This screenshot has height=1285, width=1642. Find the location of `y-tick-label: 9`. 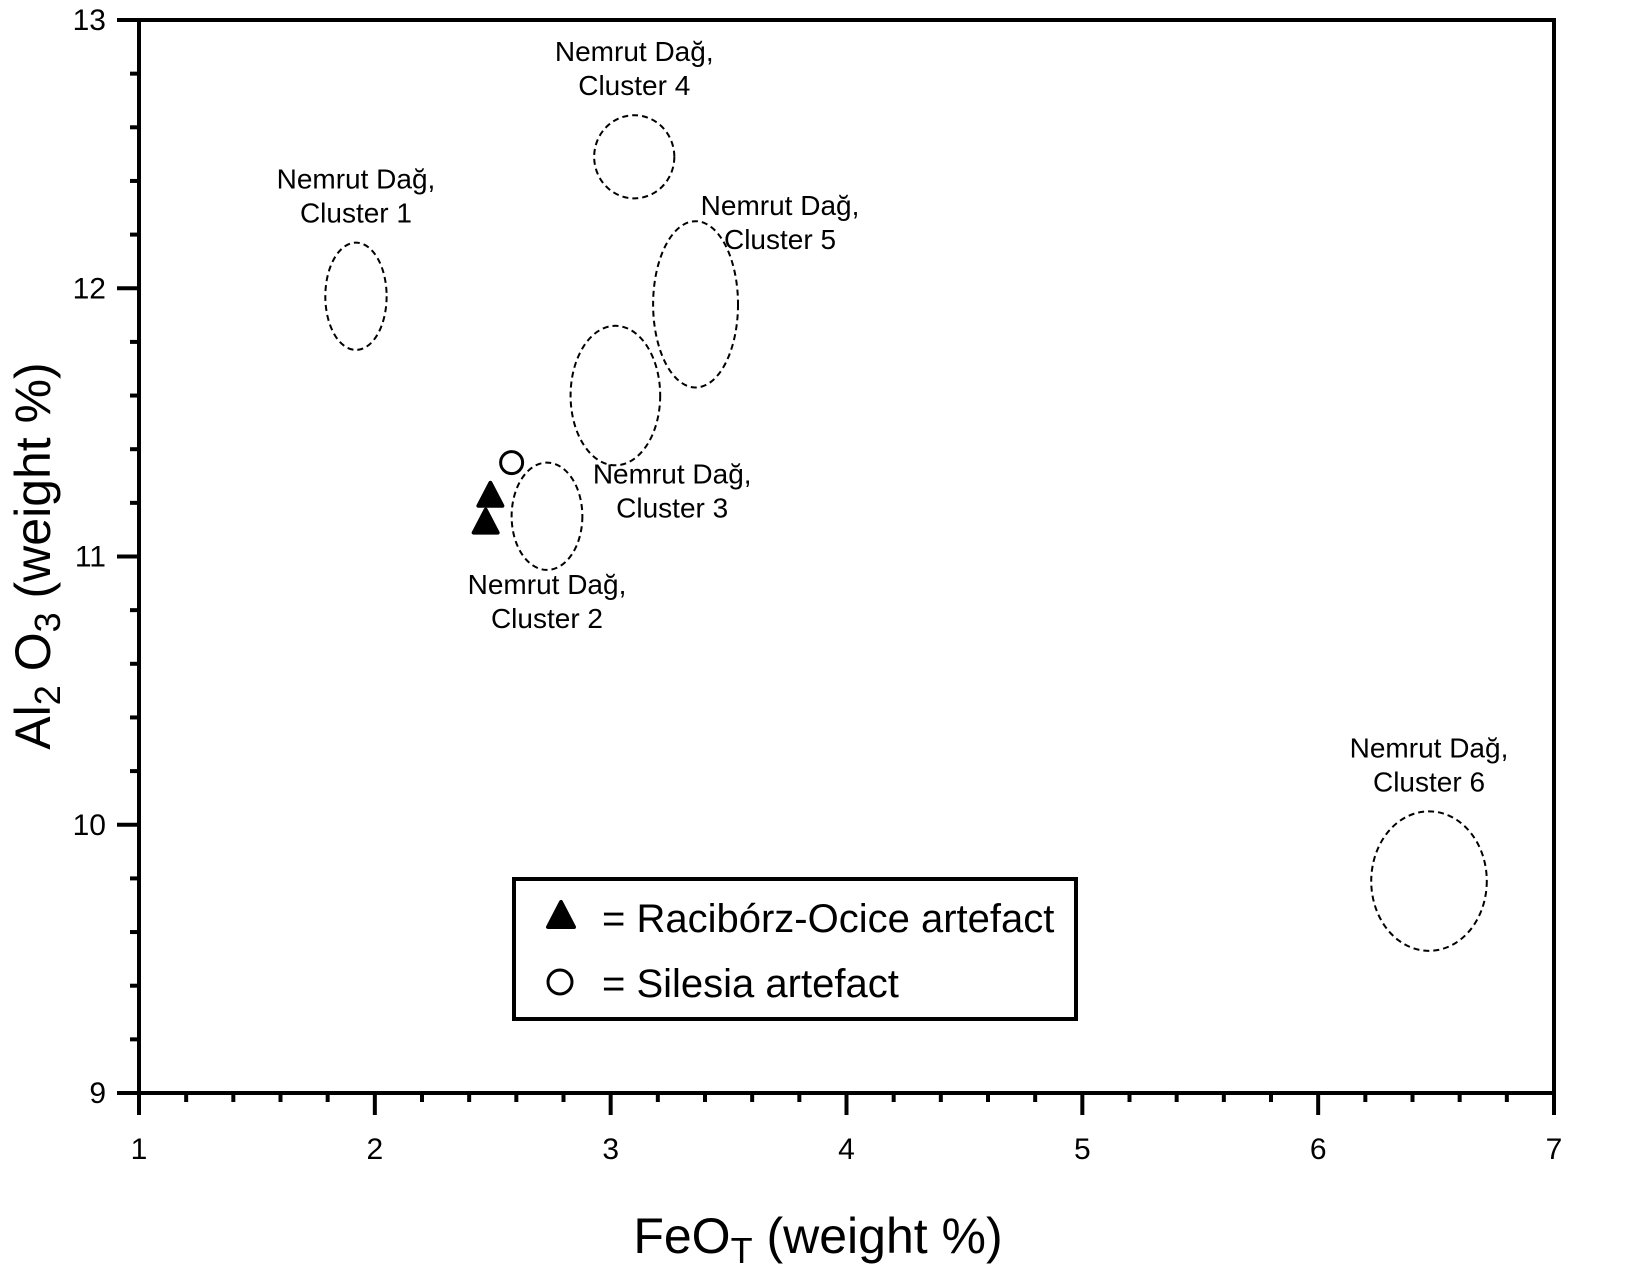

y-tick-label: 9 is located at coordinates (97, 1093).